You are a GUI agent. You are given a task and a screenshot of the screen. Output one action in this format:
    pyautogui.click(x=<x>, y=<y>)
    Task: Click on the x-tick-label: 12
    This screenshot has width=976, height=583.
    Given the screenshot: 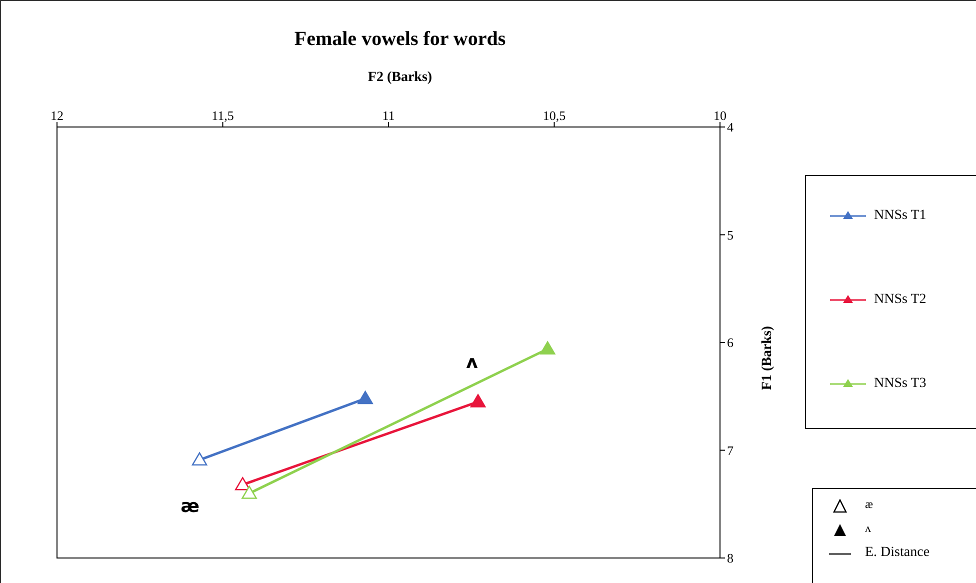 What is the action you would take?
    pyautogui.click(x=57, y=115)
    